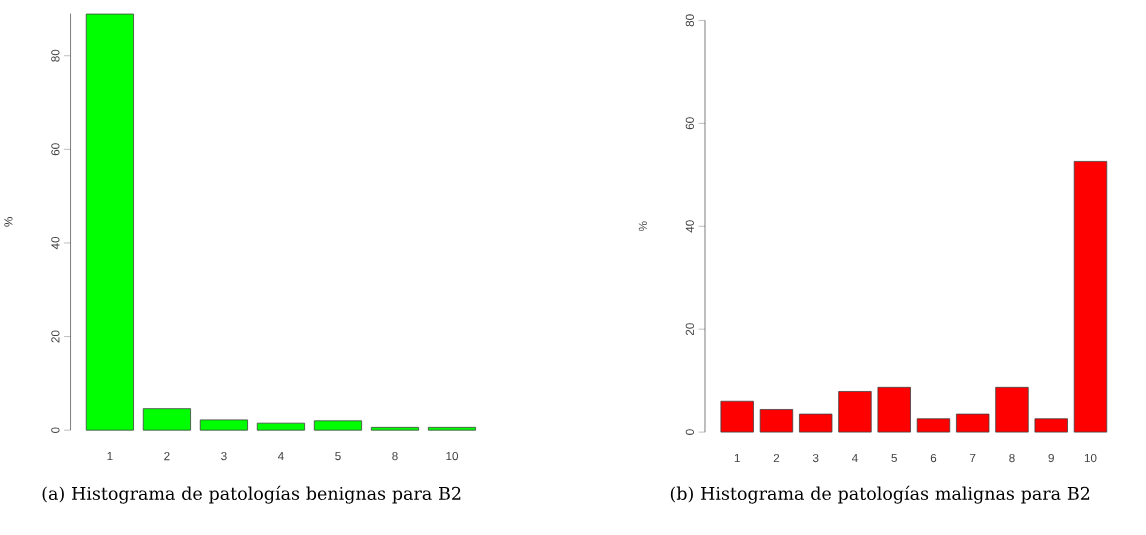  What do you see at coordinates (973, 457) in the screenshot?
I see `x-tick-label: 7` at bounding box center [973, 457].